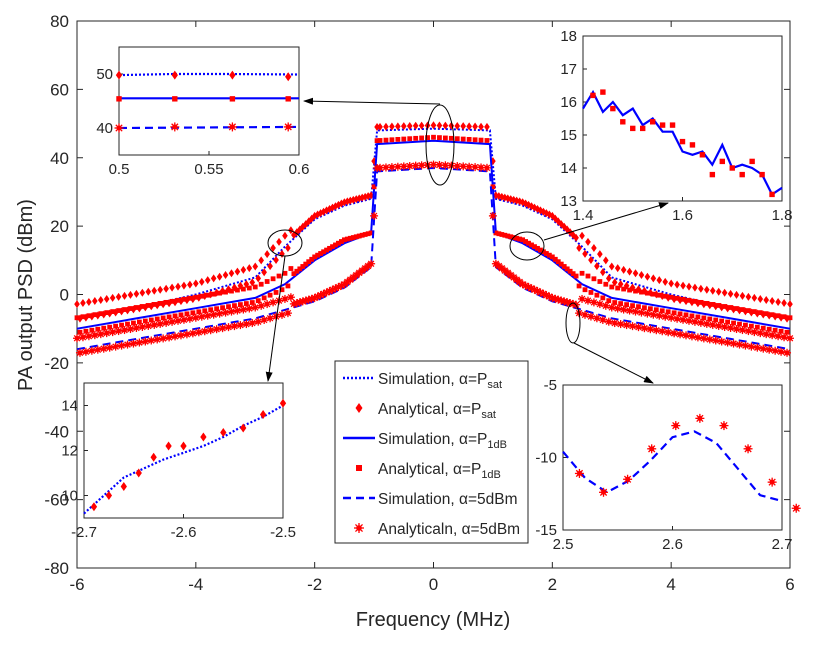 The image size is (830, 648). What do you see at coordinates (550, 385) in the screenshot?
I see `inset-bottom-right-y-tick-label: -5` at bounding box center [550, 385].